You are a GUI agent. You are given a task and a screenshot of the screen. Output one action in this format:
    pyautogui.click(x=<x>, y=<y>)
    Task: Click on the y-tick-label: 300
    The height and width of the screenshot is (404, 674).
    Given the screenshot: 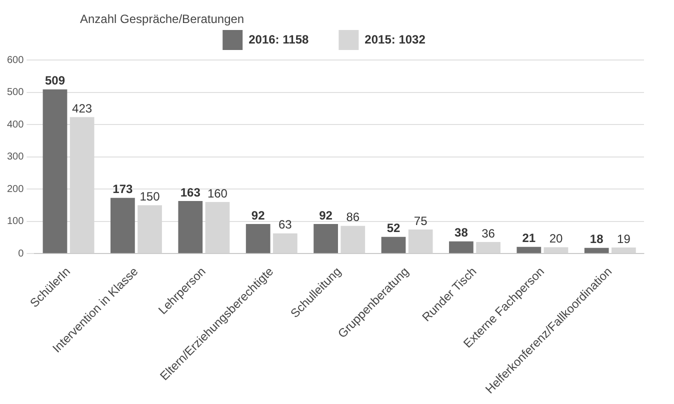 What is the action you would take?
    pyautogui.click(x=15, y=157)
    